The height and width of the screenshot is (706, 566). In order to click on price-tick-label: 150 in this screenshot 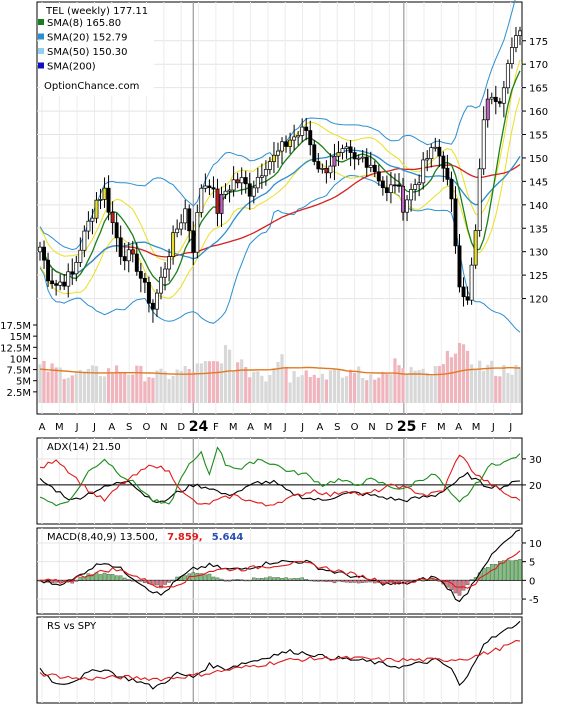, I will do `click(538, 159)`.